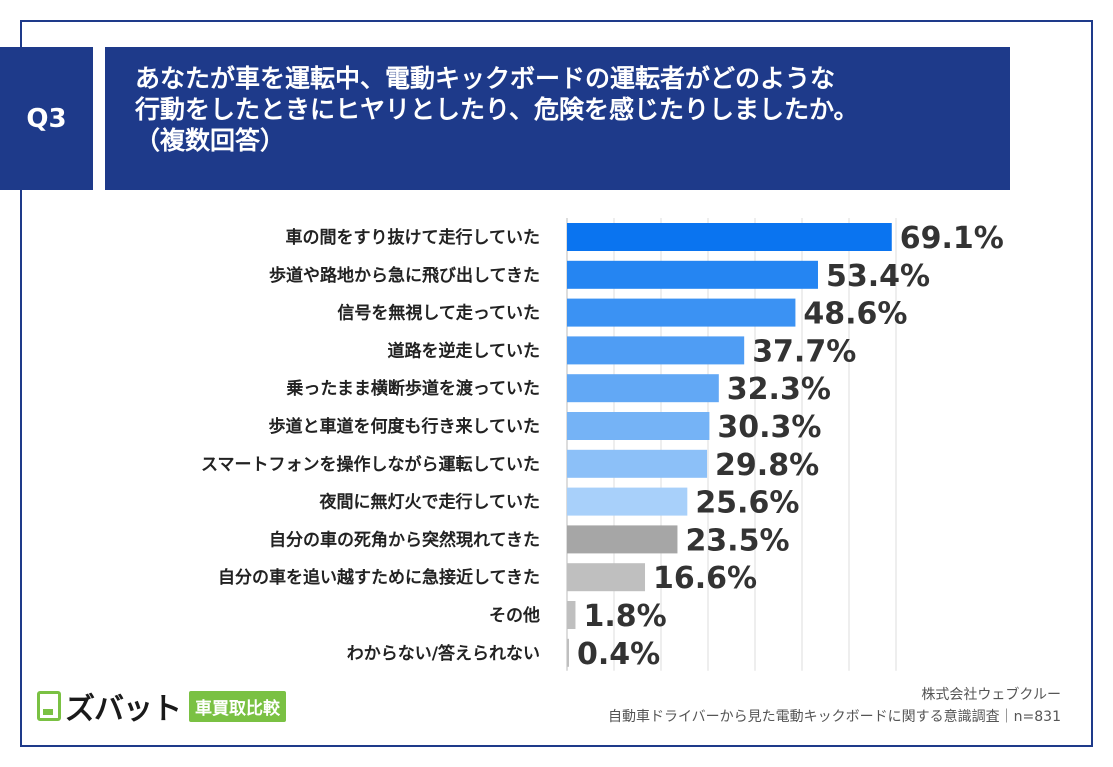 The height and width of the screenshot is (767, 1113). Describe the element at coordinates (210, 140) in the screenshot. I see `question-title-line-3: （複数回答）` at that location.